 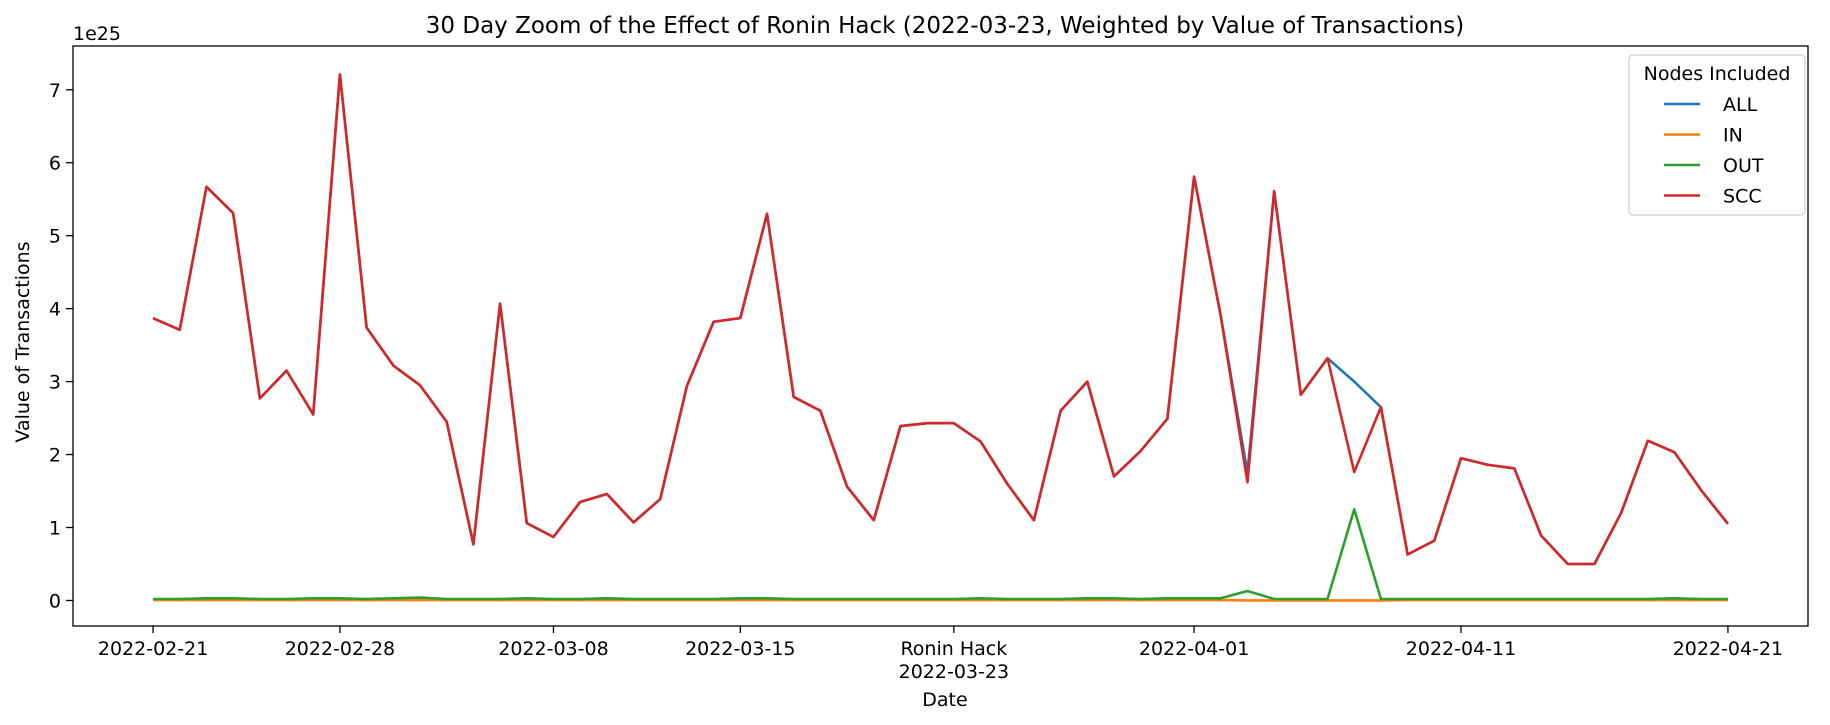 What do you see at coordinates (55, 529) in the screenshot?
I see `y-tick-label: 1` at bounding box center [55, 529].